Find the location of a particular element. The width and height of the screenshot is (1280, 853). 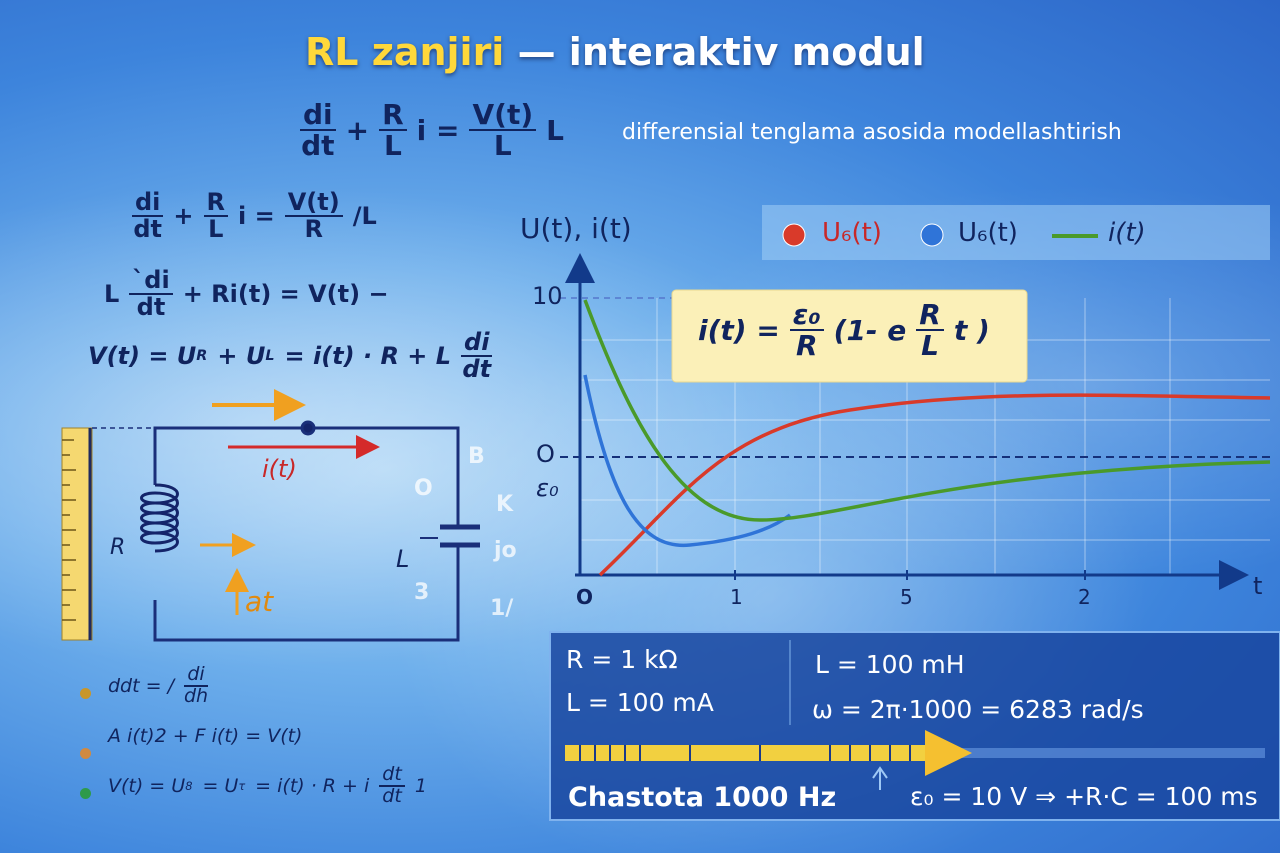

math-text: + U is located at coordinates (241, 356).